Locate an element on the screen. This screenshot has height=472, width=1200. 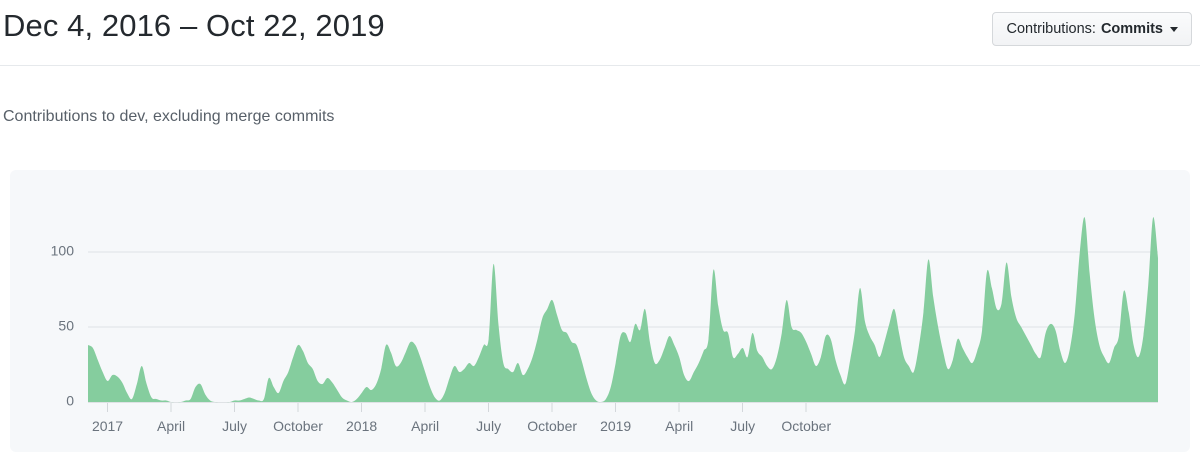
x-axis-tick-marks is located at coordinates (457, 407).